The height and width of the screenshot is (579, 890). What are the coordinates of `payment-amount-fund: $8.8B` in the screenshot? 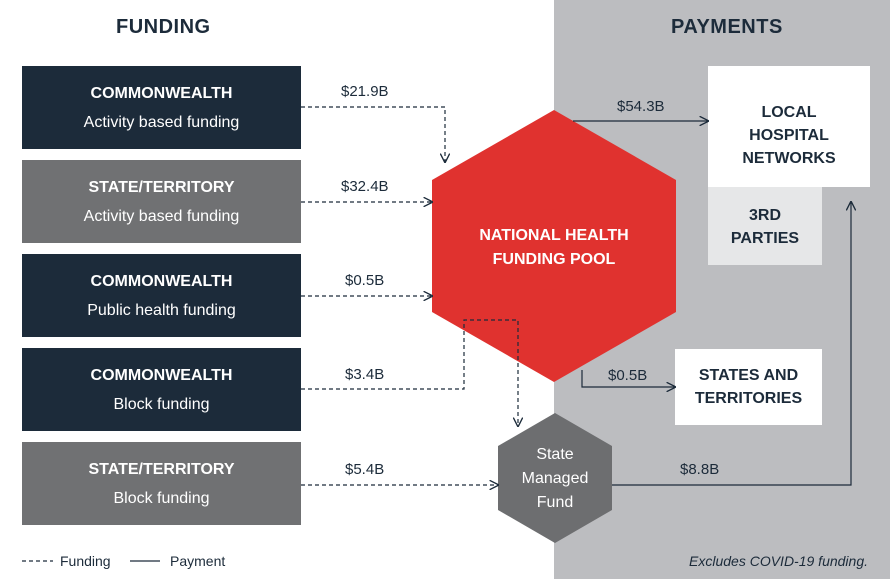 It's located at (700, 469).